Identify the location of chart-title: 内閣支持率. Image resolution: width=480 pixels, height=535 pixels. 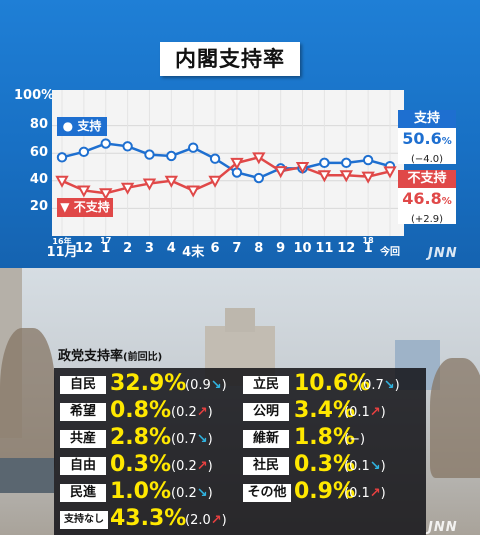
(230, 59).